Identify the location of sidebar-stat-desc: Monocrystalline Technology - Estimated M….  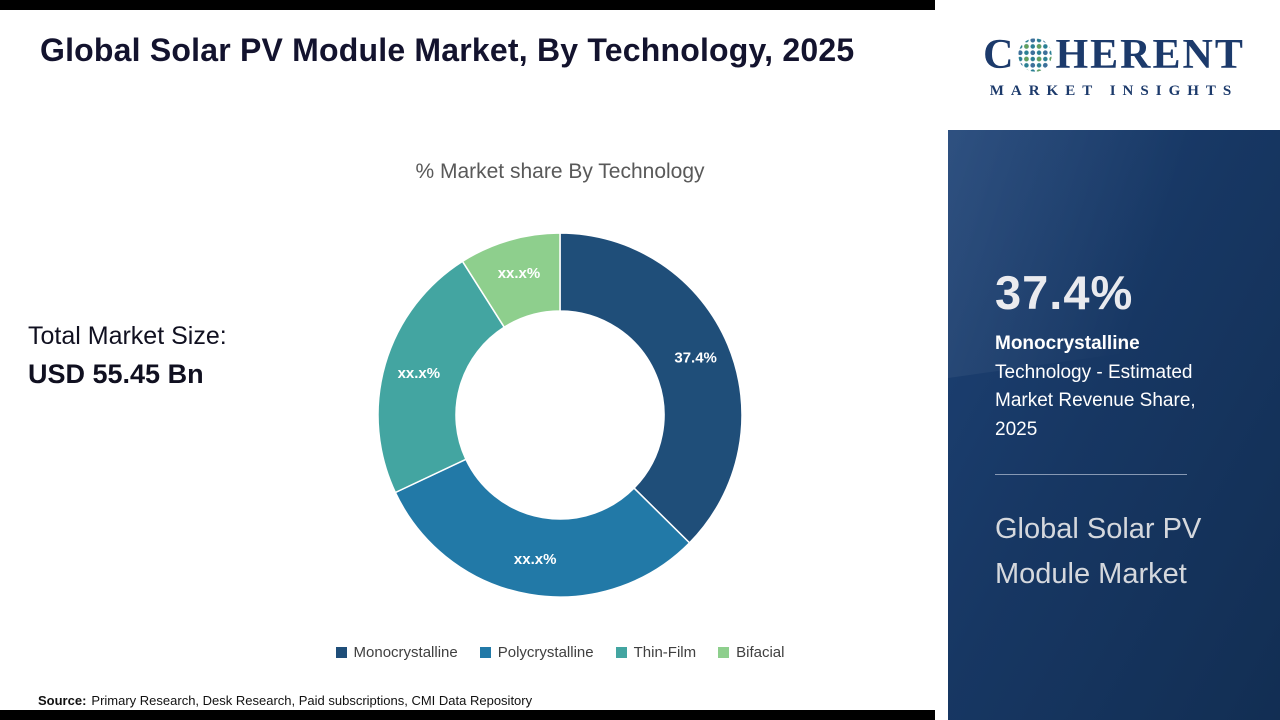
(1115, 387).